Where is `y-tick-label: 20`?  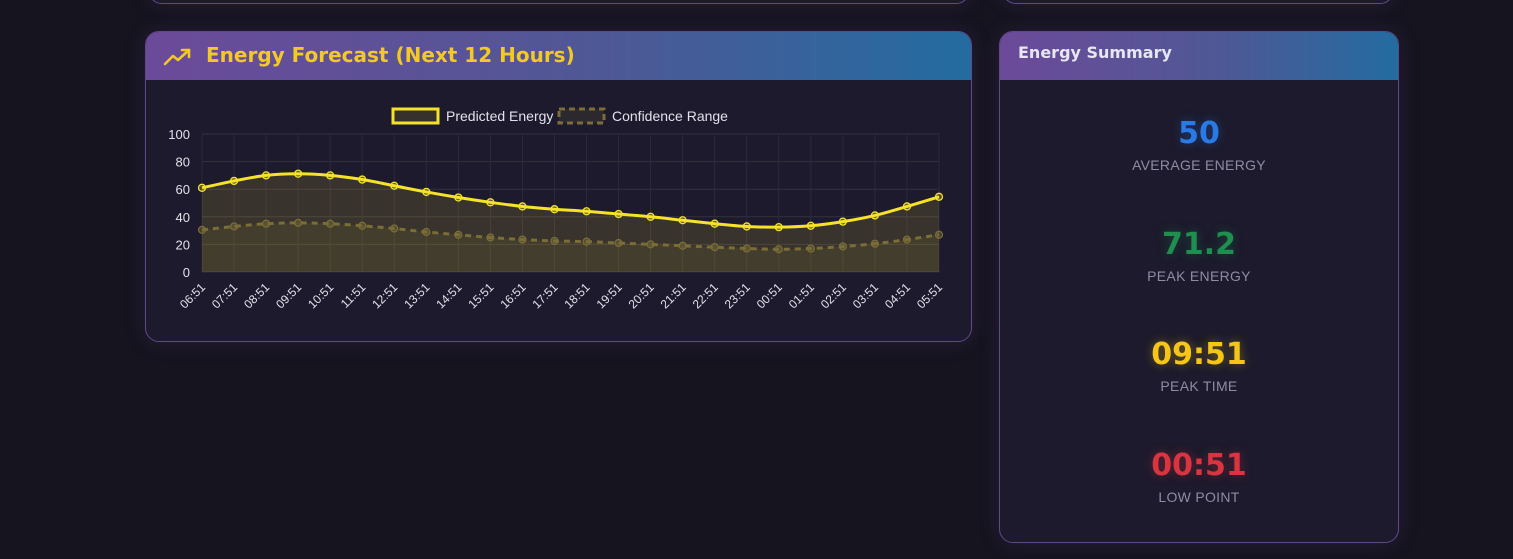
y-tick-label: 20 is located at coordinates (183, 244).